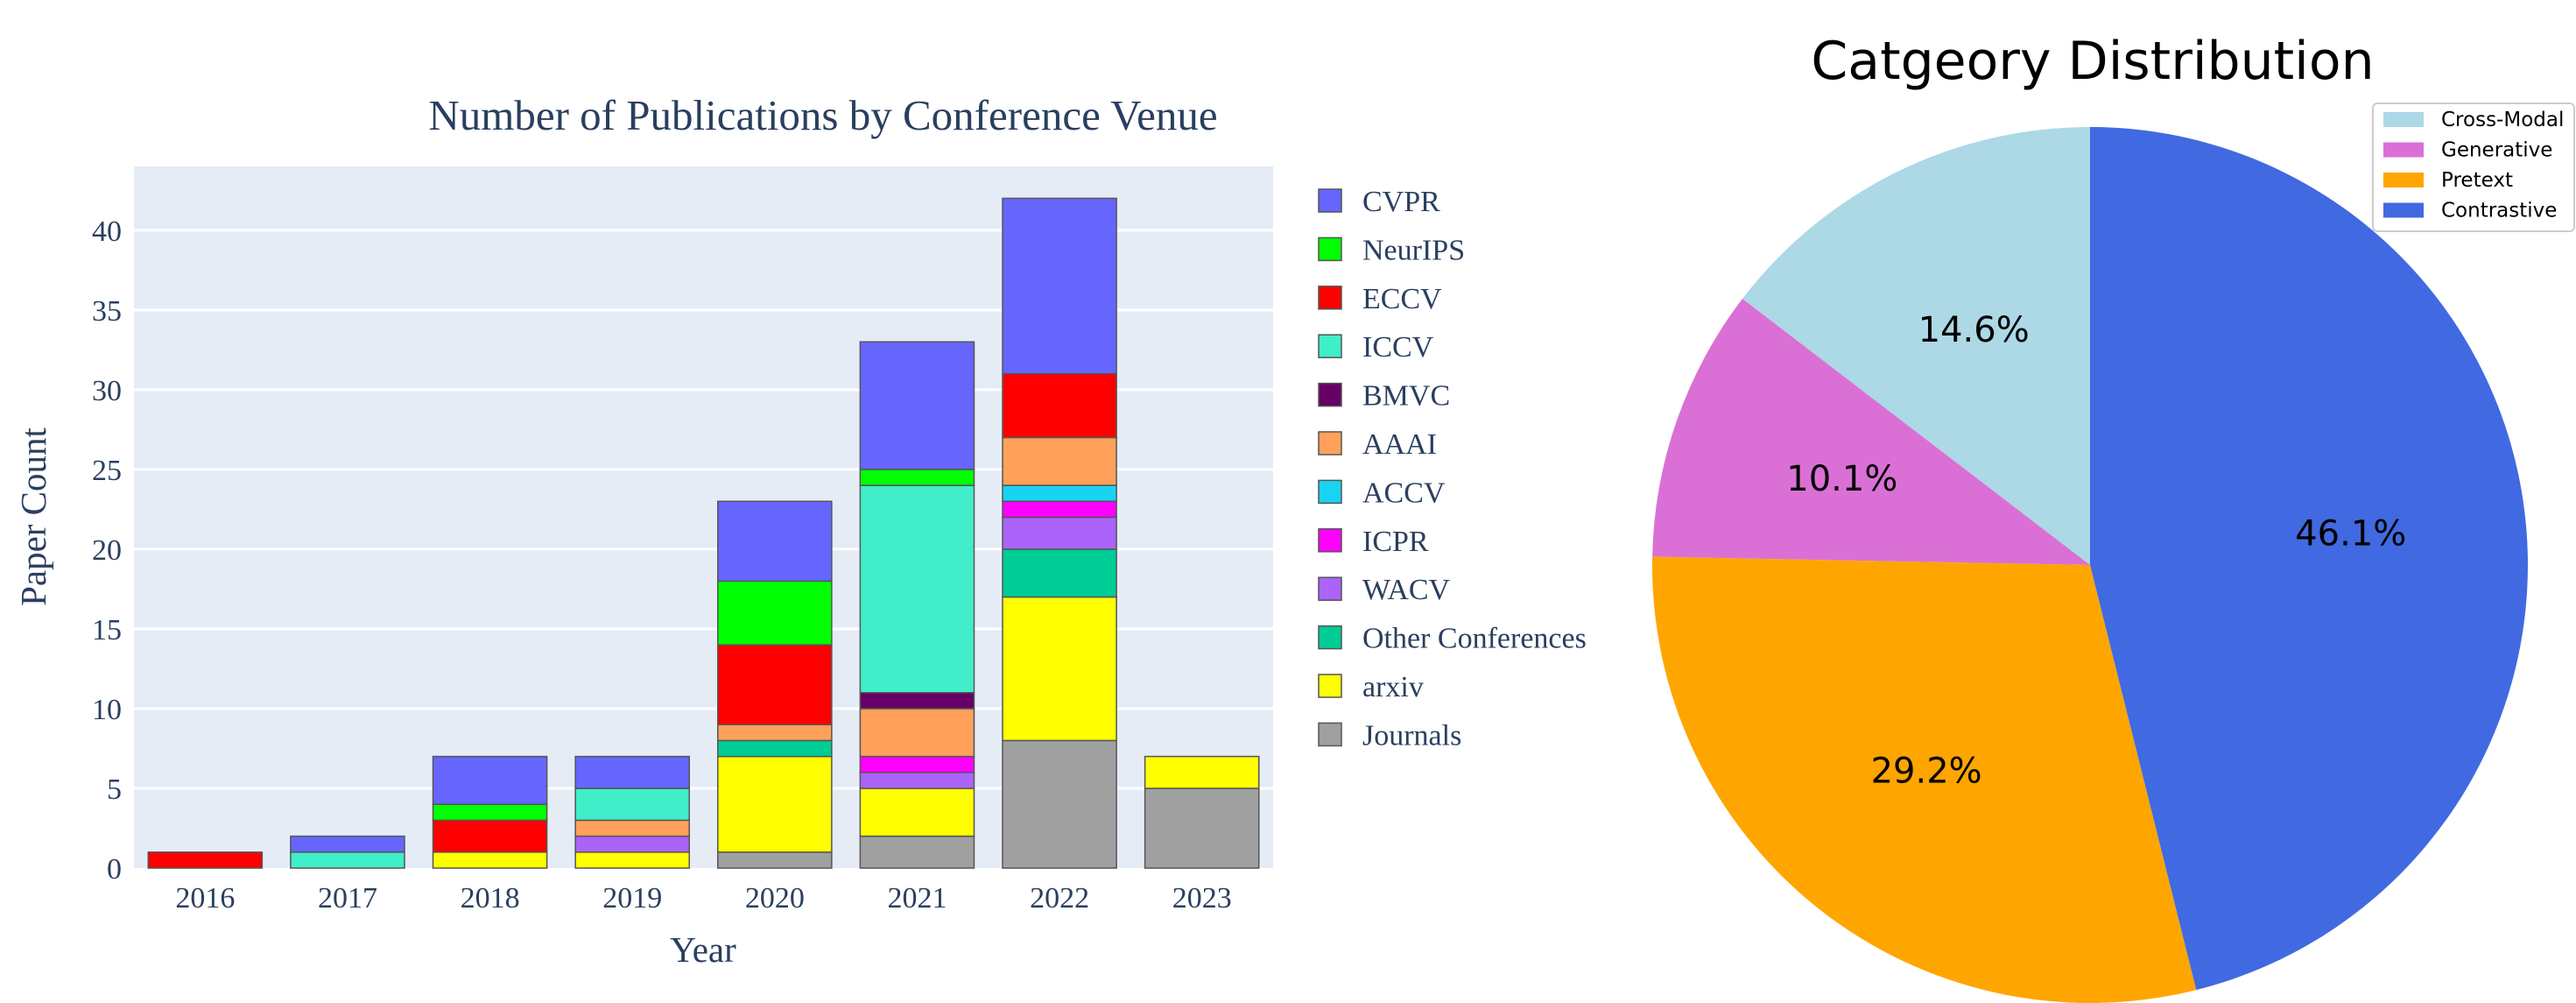  I want to click on bar-segment-arxiv-2021, so click(917, 812).